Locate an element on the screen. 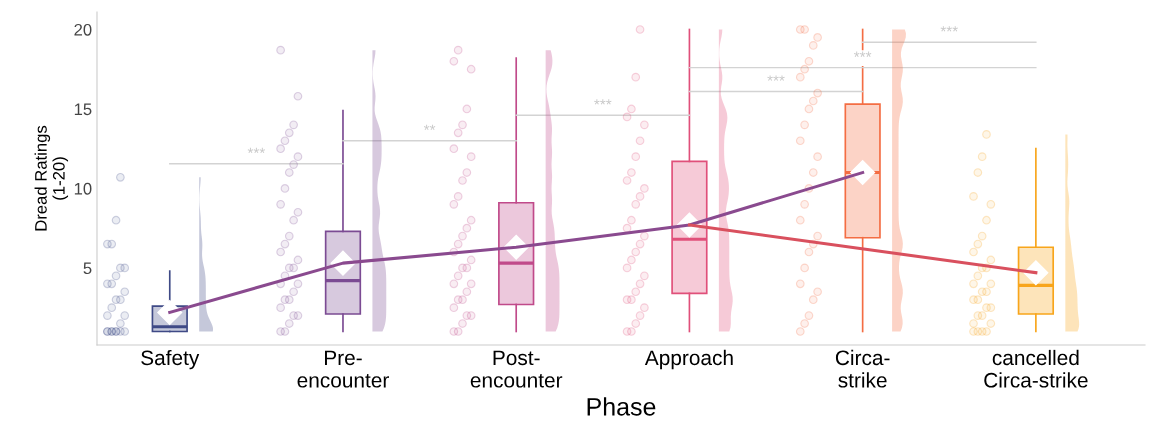 The height and width of the screenshot is (446, 1150). x-tick-label: Safety is located at coordinates (170, 359).